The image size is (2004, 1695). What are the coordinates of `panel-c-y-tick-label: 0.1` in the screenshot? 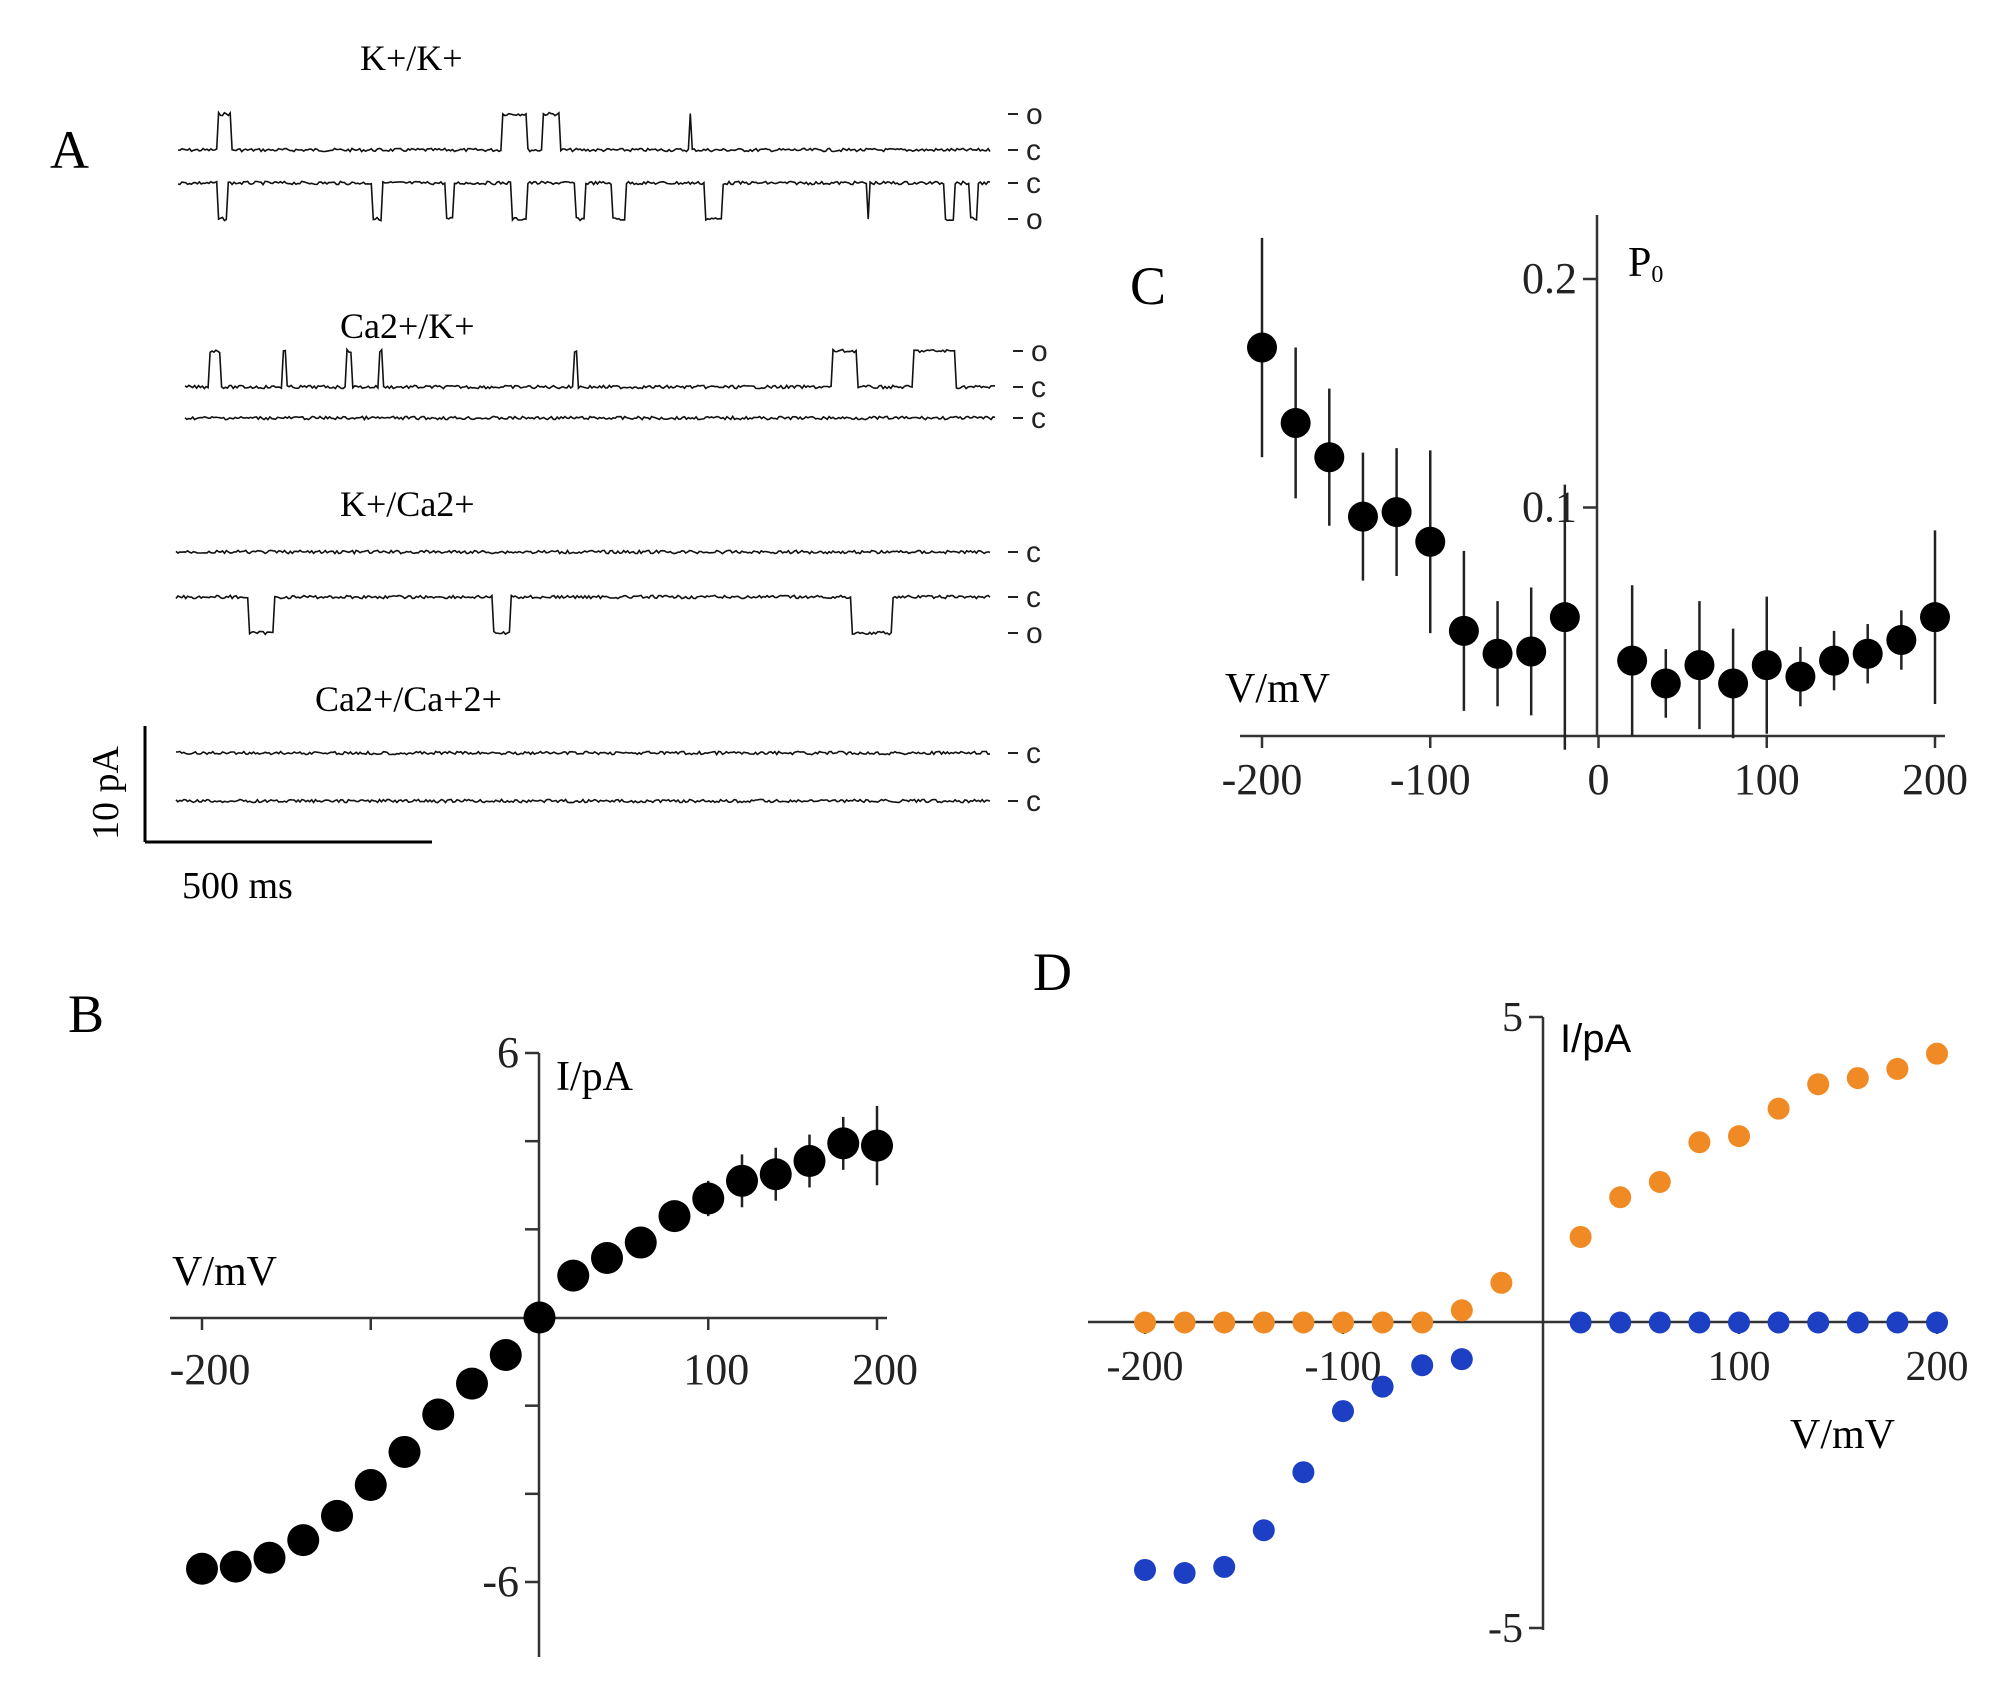 It's located at (1549, 507).